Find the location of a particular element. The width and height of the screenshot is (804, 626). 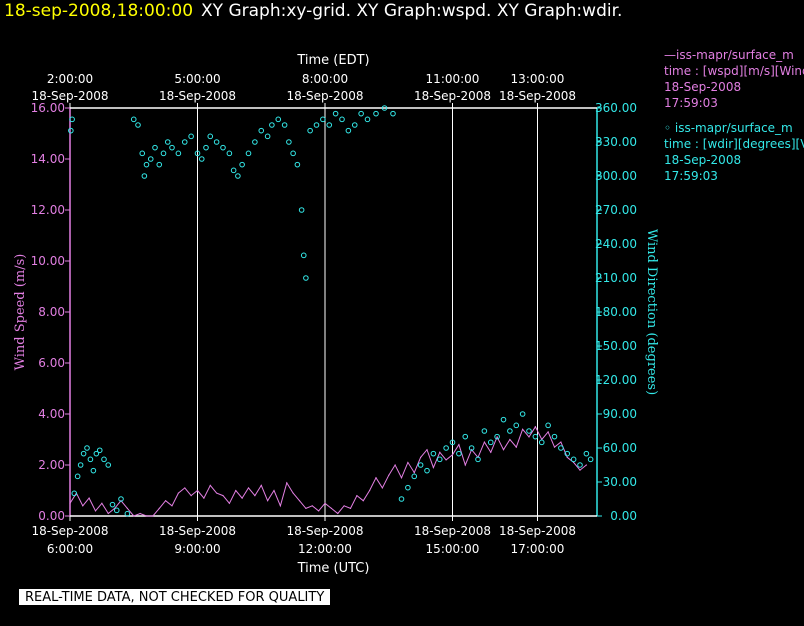

legend-wspd-line-2: time : [wspd][m/s][Wind is located at coordinates (734, 71).